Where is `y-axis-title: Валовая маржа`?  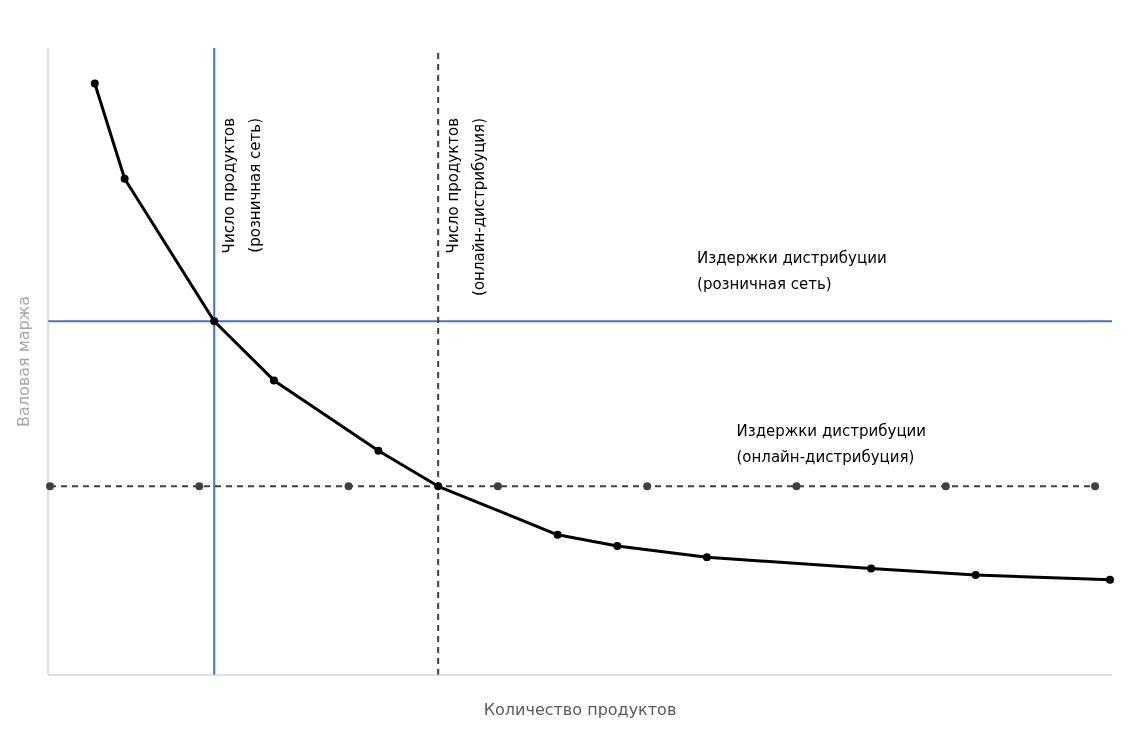 y-axis-title: Валовая маржа is located at coordinates (23, 361).